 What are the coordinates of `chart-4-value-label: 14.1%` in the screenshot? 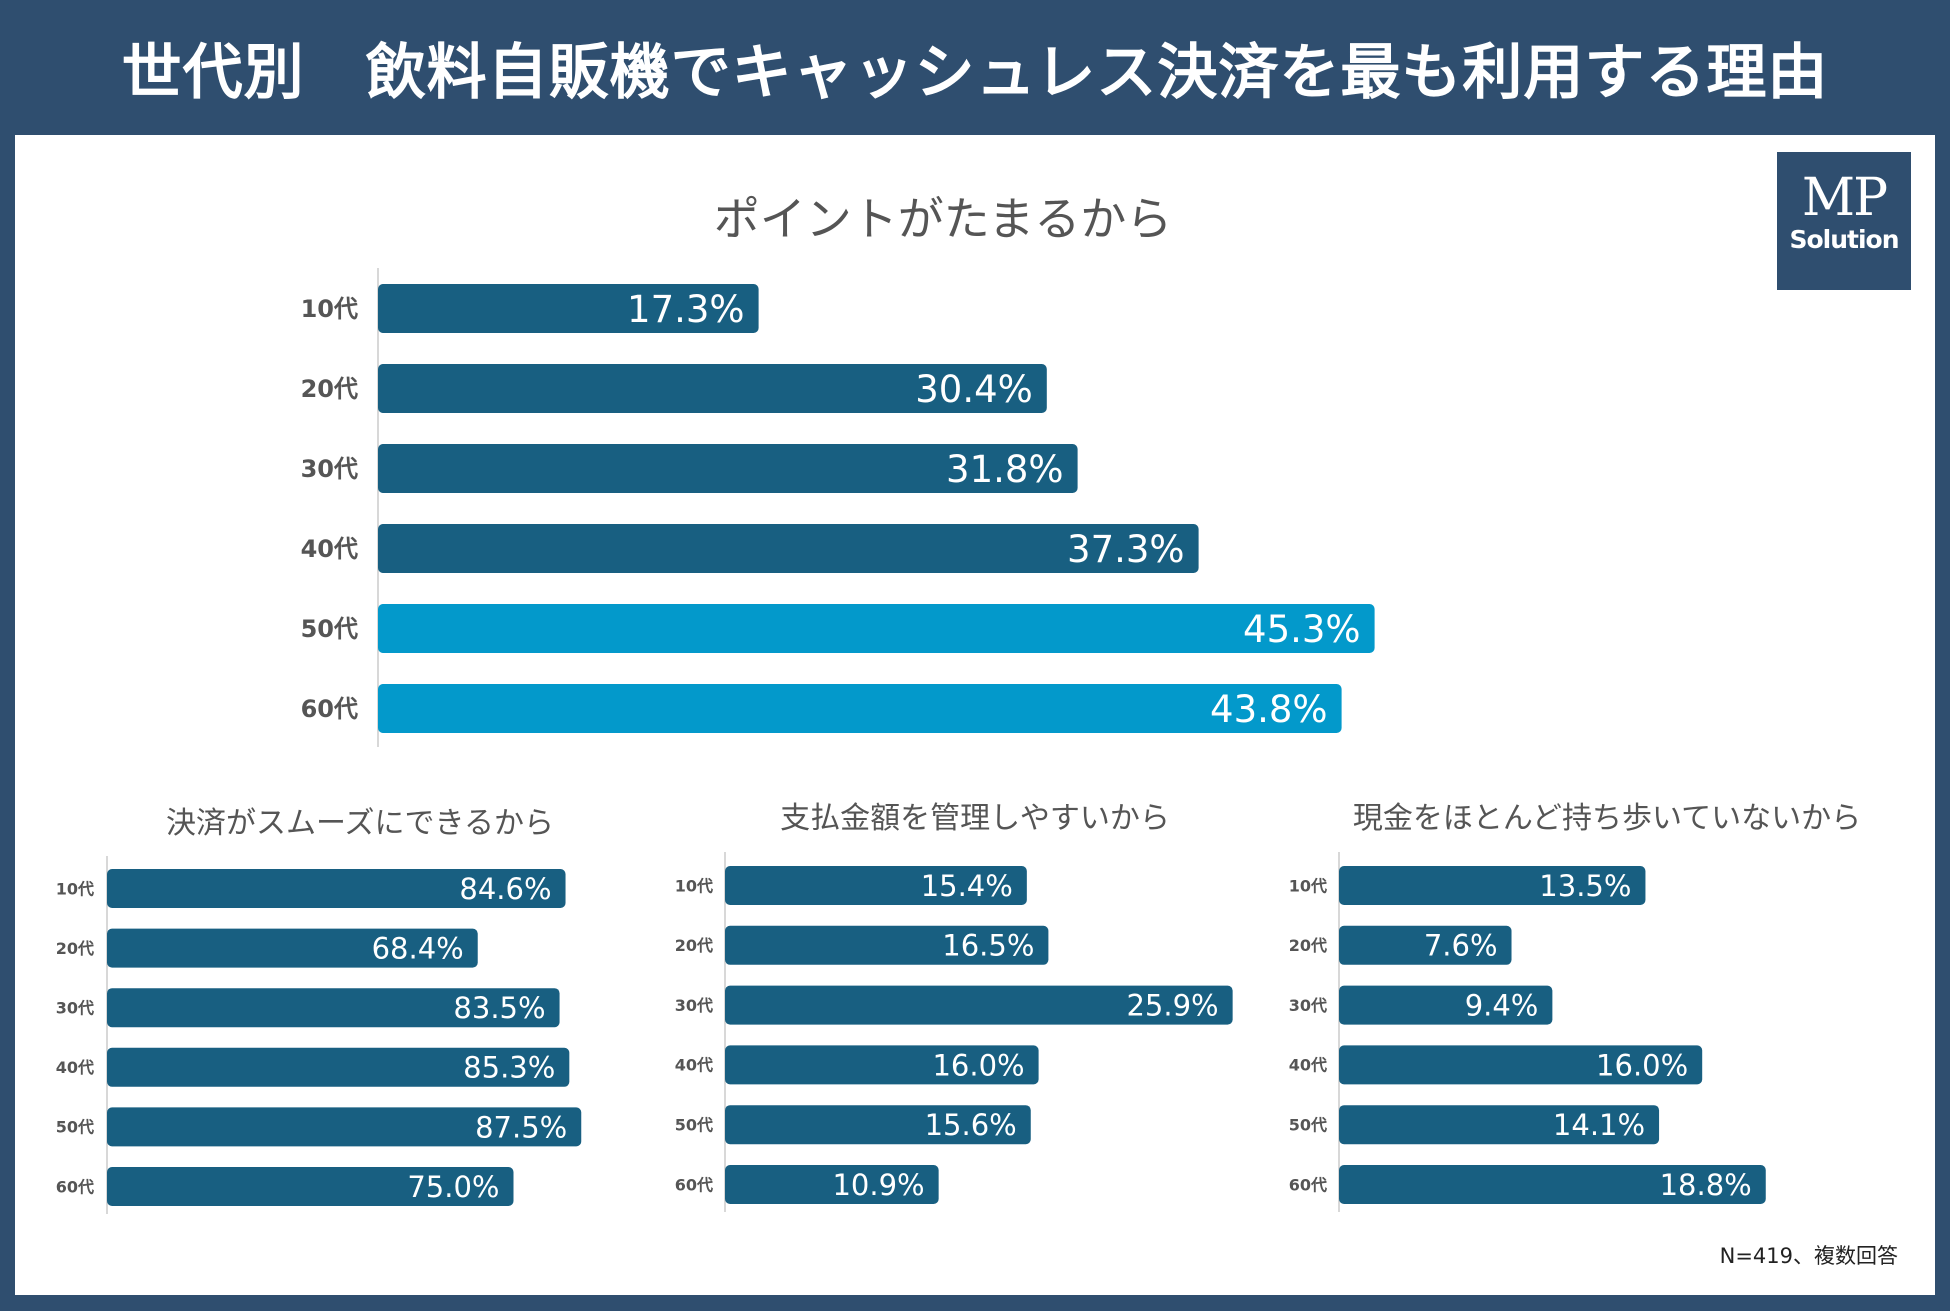 It's located at (1599, 1125).